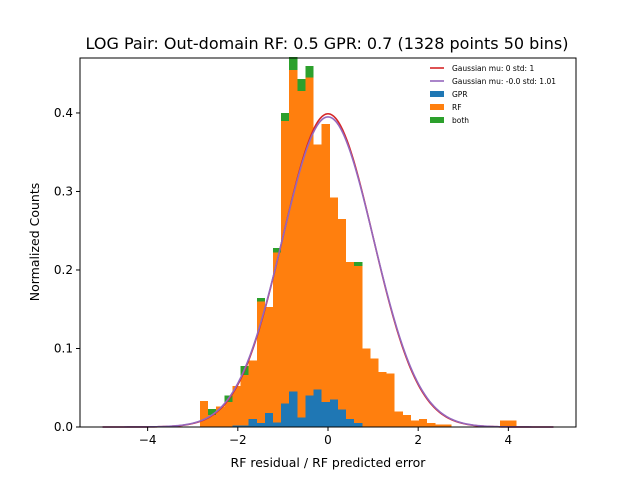  I want to click on x-axis: −4 −2 0 2 4, so click(325, 437).